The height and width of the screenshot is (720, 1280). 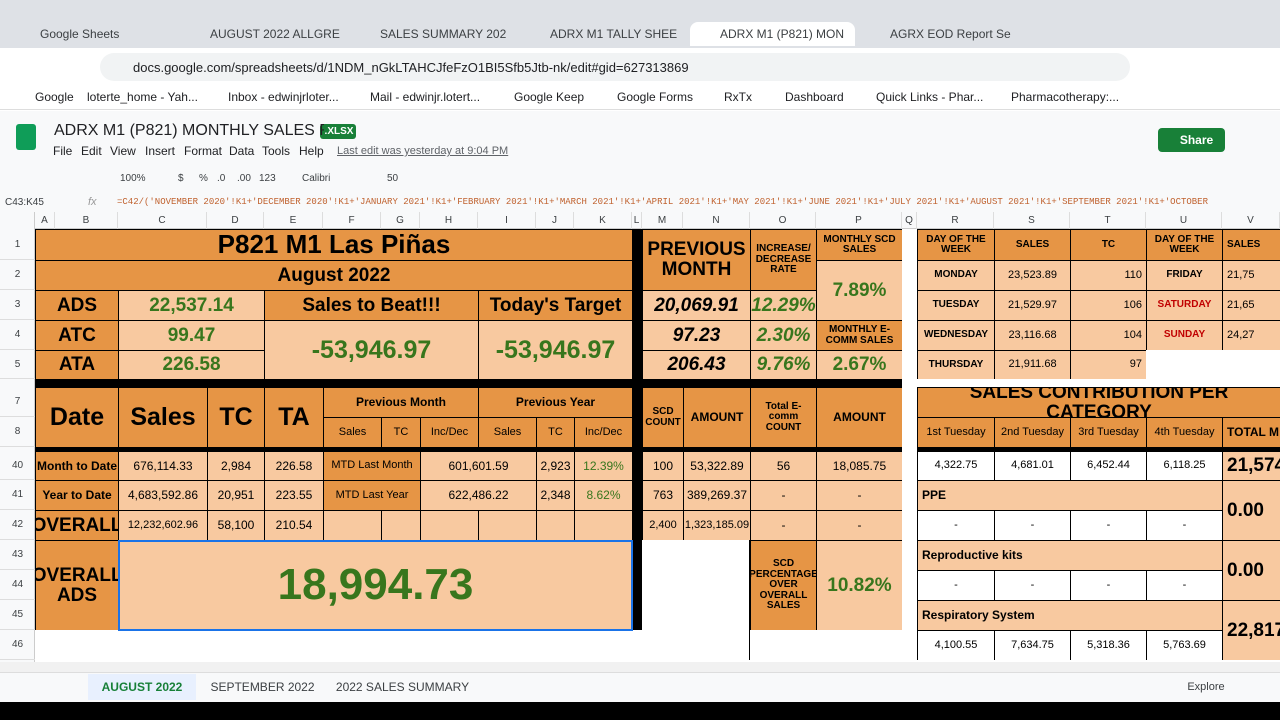 I want to click on cell: PPE, so click(x=1070, y=495).